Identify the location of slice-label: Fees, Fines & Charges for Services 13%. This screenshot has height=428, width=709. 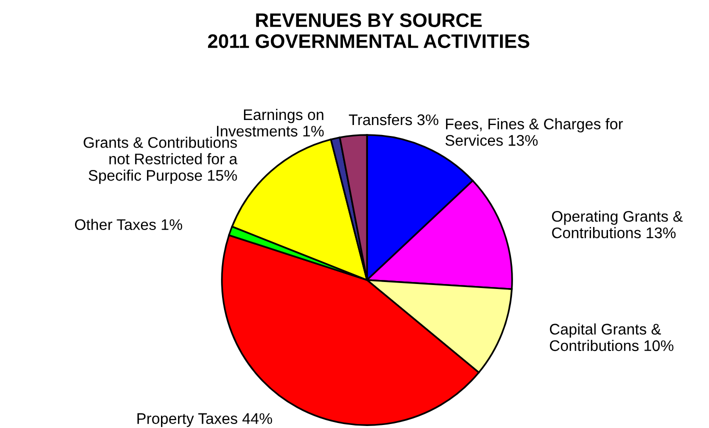
(534, 132).